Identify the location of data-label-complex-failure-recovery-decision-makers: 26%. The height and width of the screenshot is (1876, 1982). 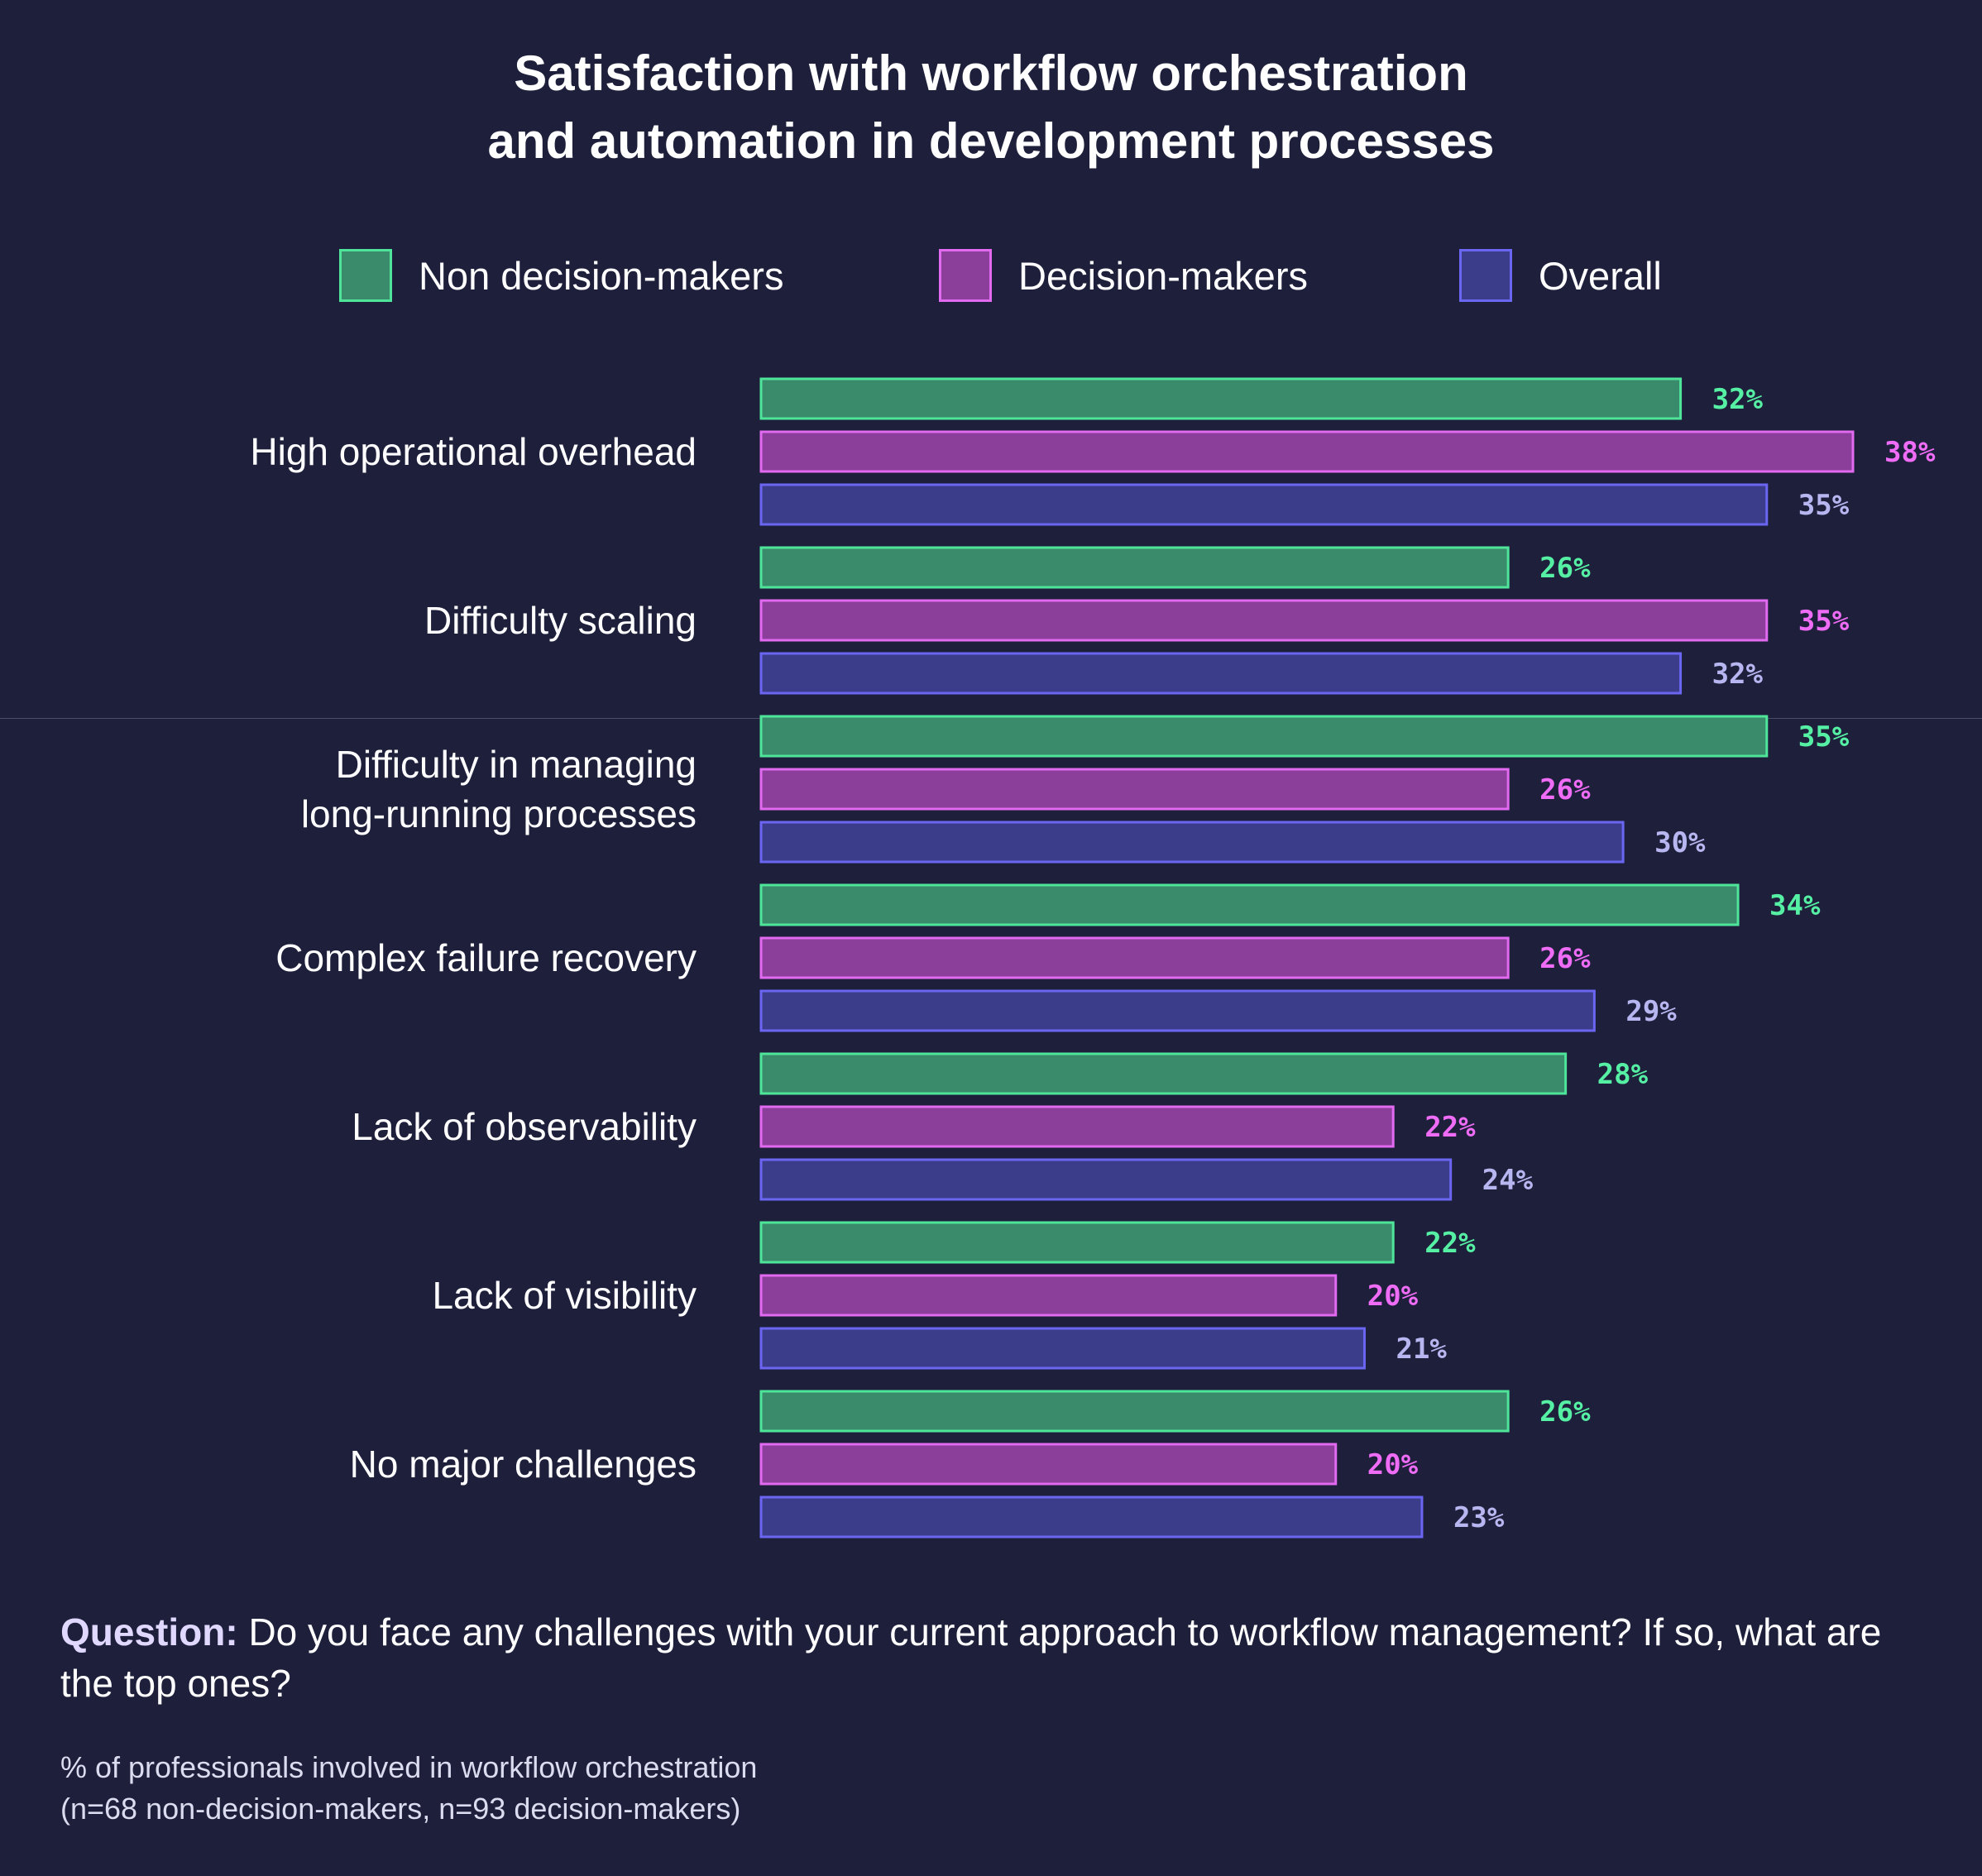
(1565, 958).